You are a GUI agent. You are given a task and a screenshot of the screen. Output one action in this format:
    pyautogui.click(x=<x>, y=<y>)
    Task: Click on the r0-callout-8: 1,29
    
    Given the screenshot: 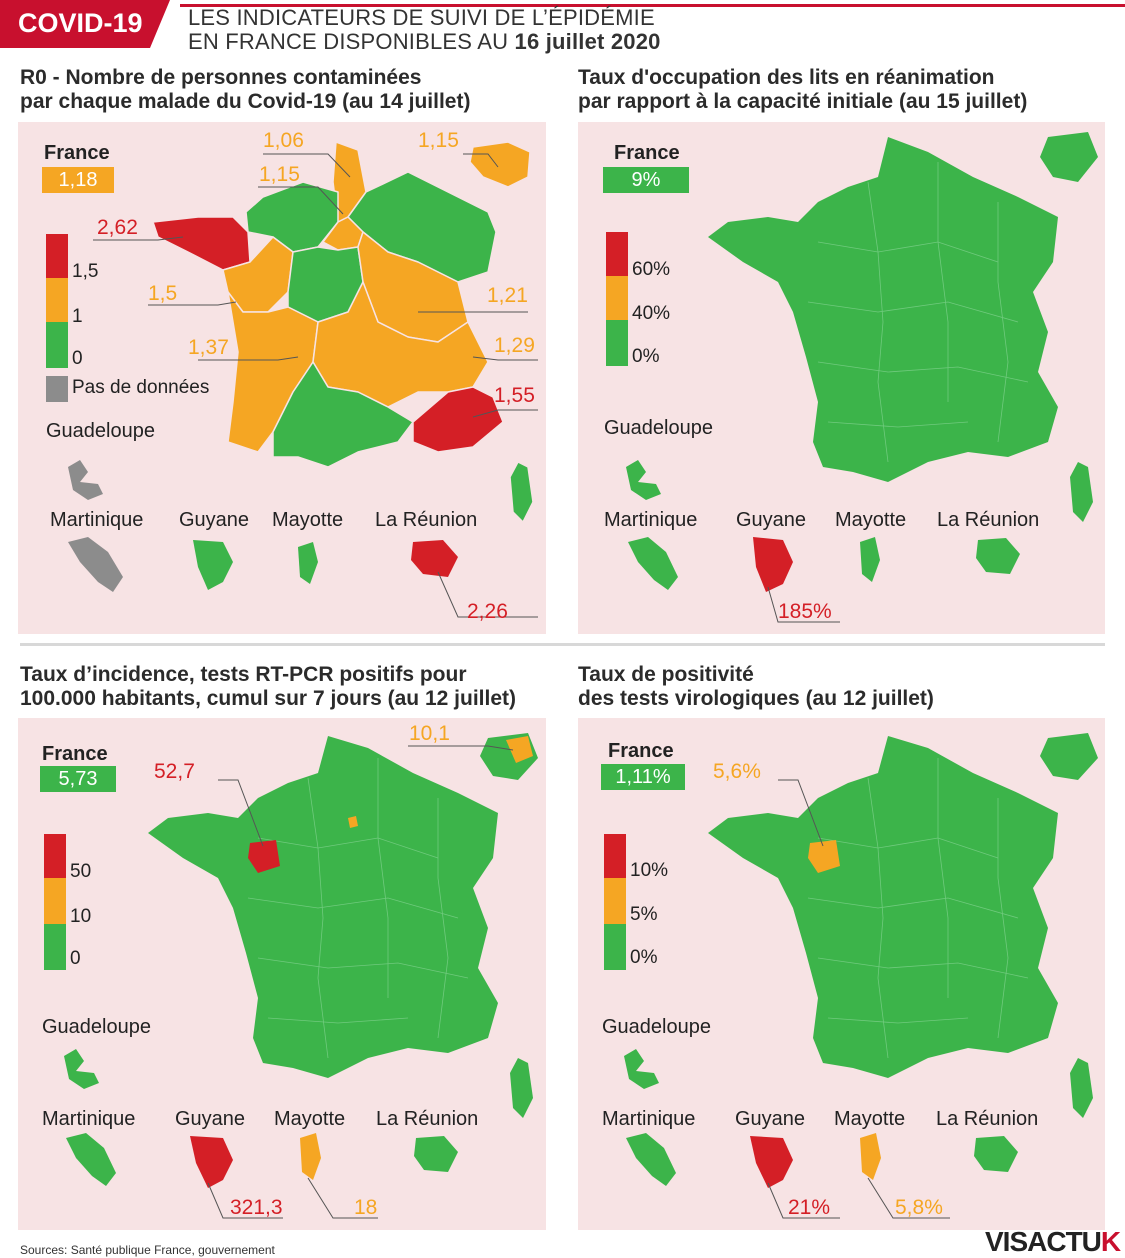 What is the action you would take?
    pyautogui.click(x=514, y=345)
    